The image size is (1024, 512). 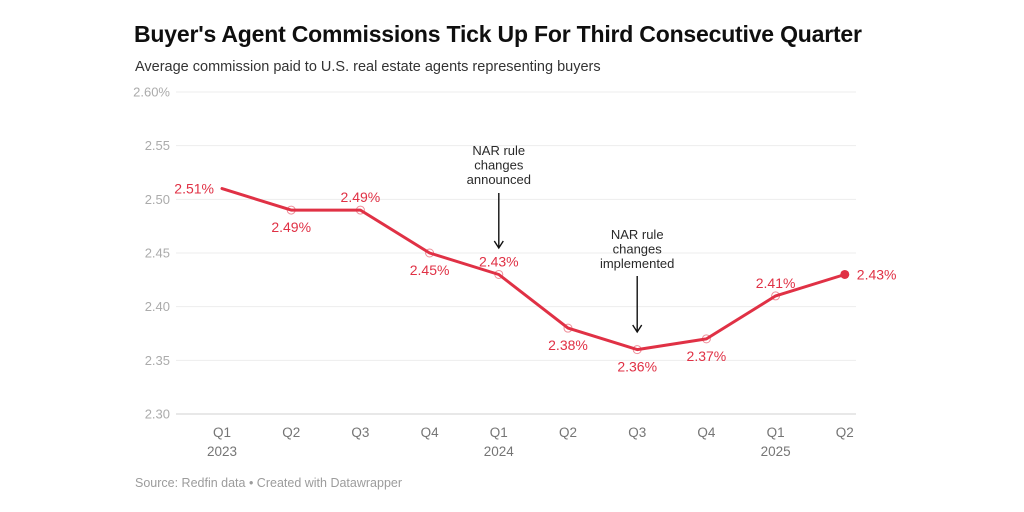 I want to click on annotation-text: announced, so click(x=499, y=179).